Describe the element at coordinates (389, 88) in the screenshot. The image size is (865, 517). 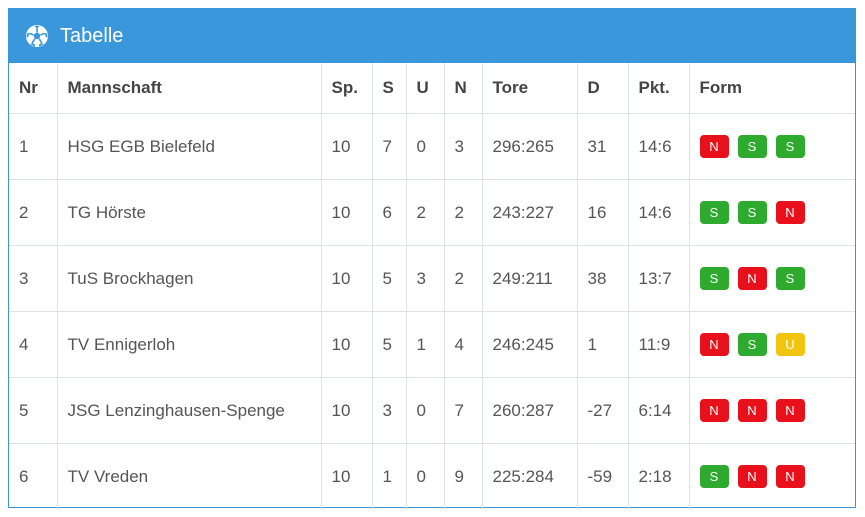
I see `column-header-s: S` at that location.